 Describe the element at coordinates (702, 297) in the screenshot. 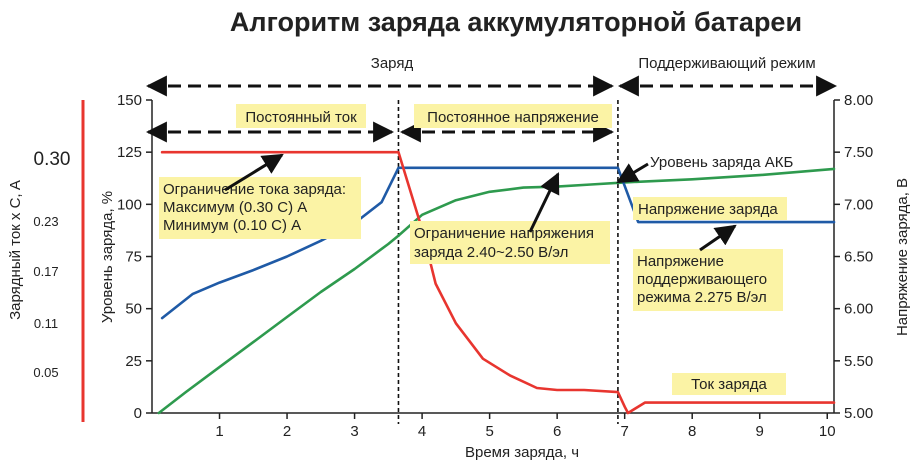

I see `float-voltage-line-3: режима 2.275 В/эл` at that location.